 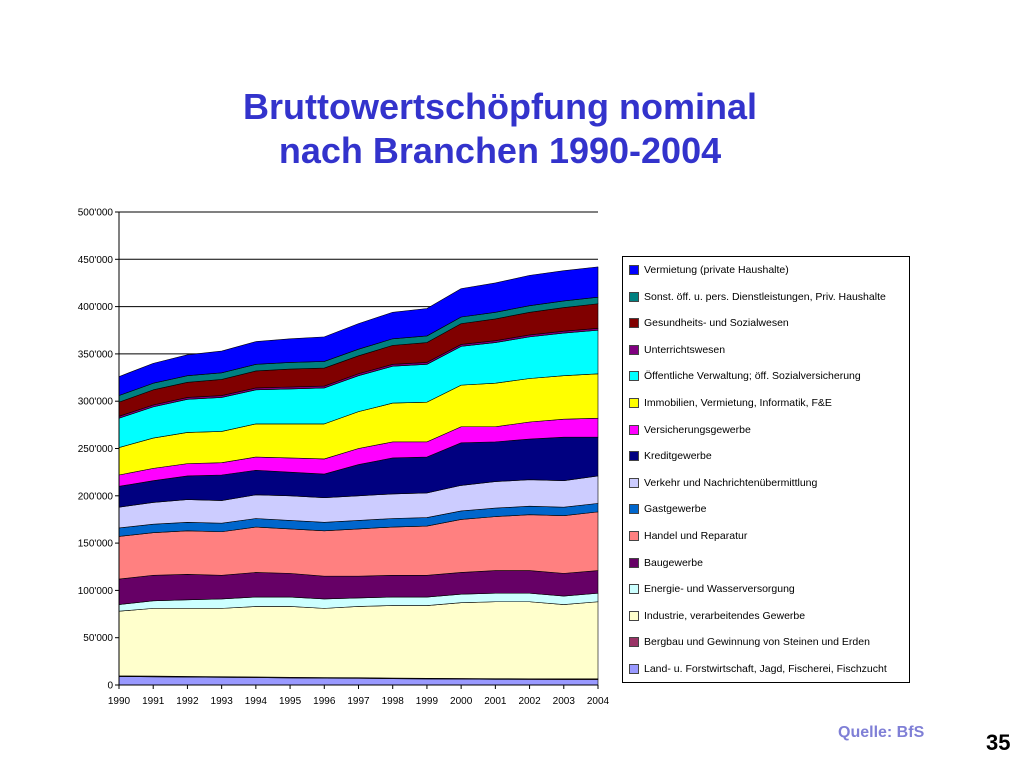 I want to click on title-line-2: nach Branchen 1990-2004, so click(x=500, y=150).